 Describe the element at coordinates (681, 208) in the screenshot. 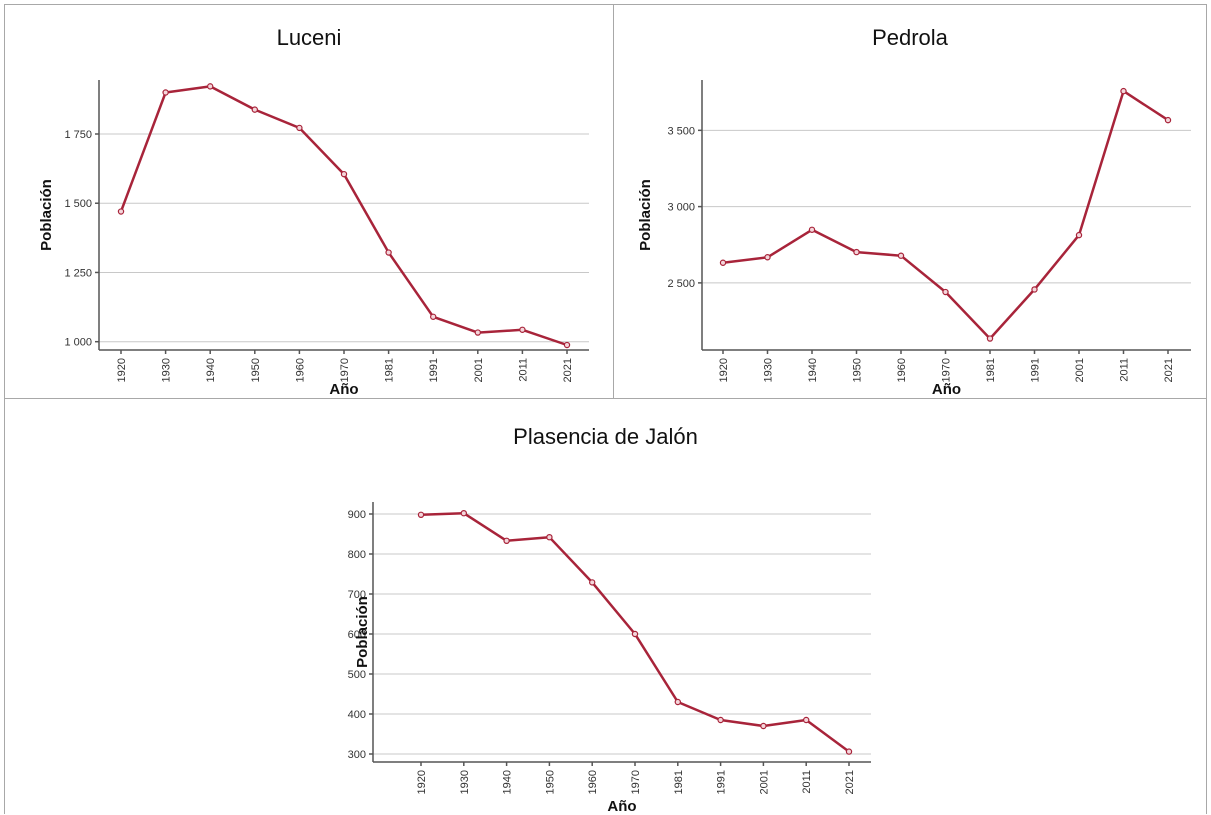

I see `y-tick-label: 3 000` at that location.